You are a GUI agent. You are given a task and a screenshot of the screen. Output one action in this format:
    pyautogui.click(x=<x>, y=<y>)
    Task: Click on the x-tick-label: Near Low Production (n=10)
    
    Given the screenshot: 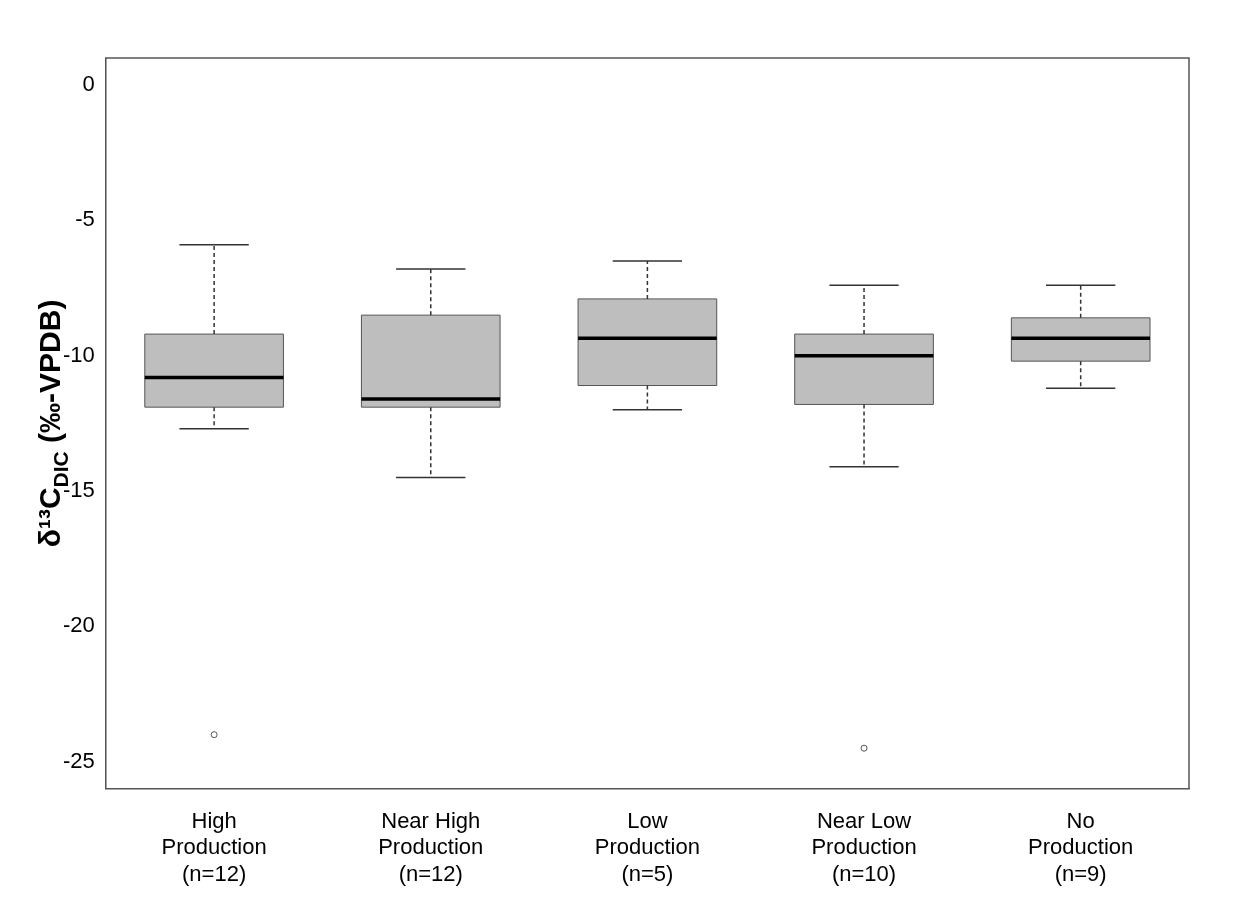 What is the action you would take?
    pyautogui.click(x=864, y=847)
    